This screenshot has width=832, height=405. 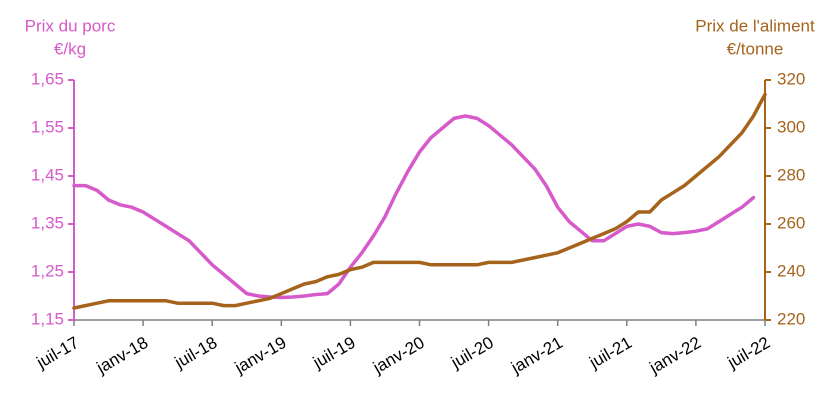 What do you see at coordinates (47, 126) in the screenshot?
I see `y-tick-label: 1,55` at bounding box center [47, 126].